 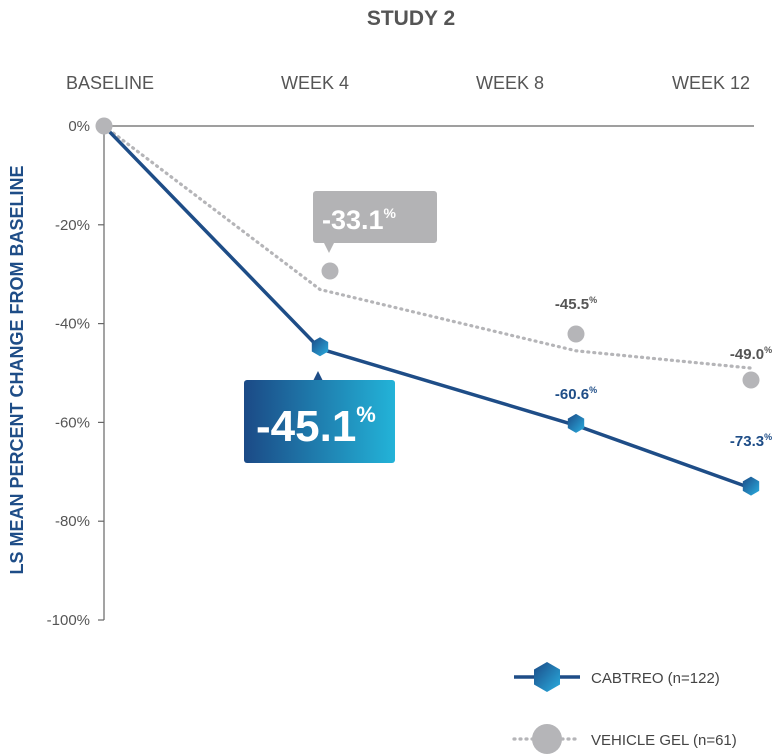 I want to click on legend-label-vehicle: VEHICLE GEL (n=61), so click(x=664, y=740).